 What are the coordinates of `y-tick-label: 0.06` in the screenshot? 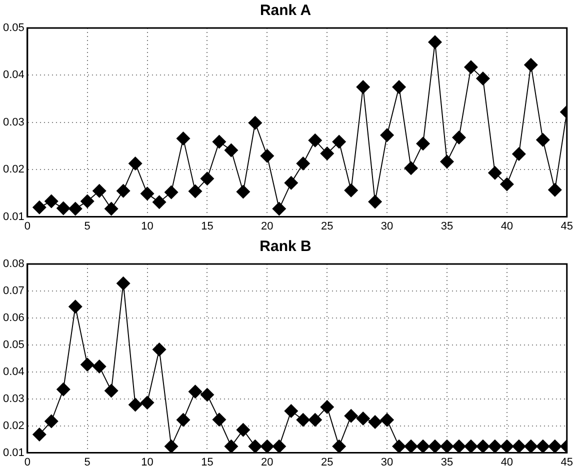 It's located at (13, 318).